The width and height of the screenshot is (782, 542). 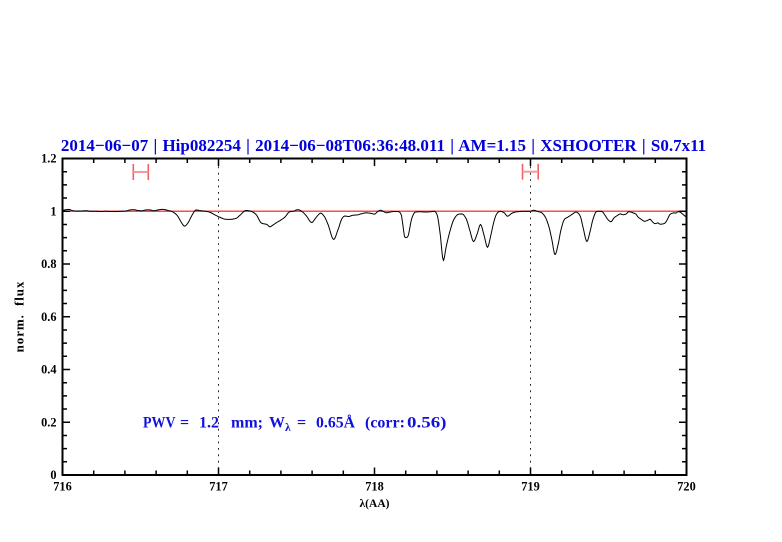 I want to click on svg-text: 720, so click(x=686, y=487).